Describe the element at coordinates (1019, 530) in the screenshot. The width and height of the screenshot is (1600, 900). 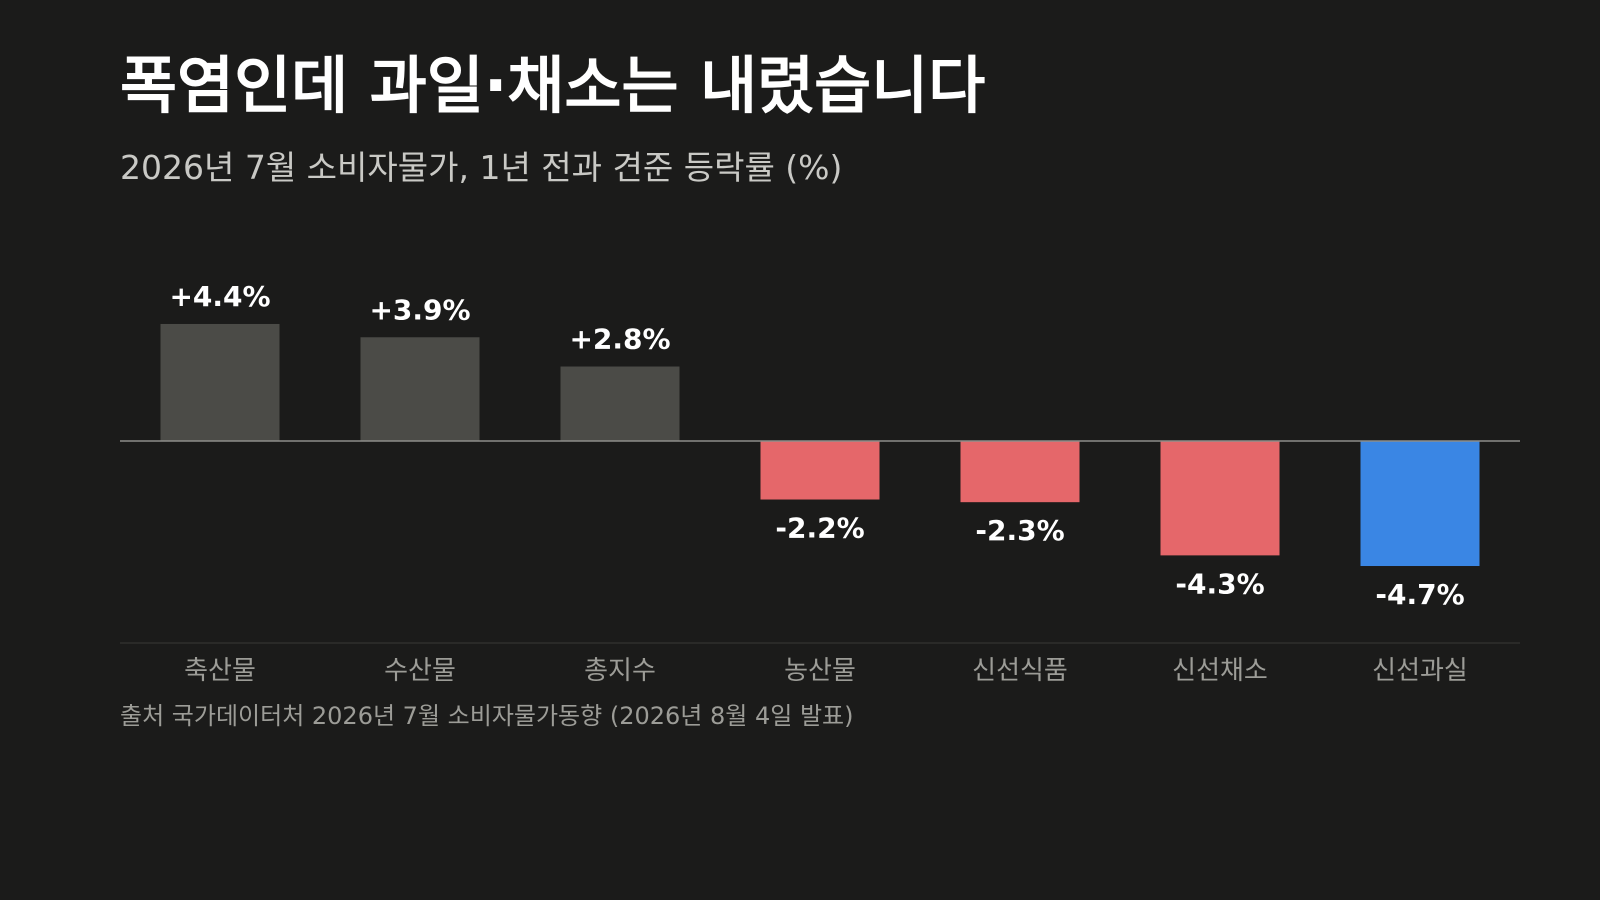
I see `value-label-5: -2.3%` at that location.